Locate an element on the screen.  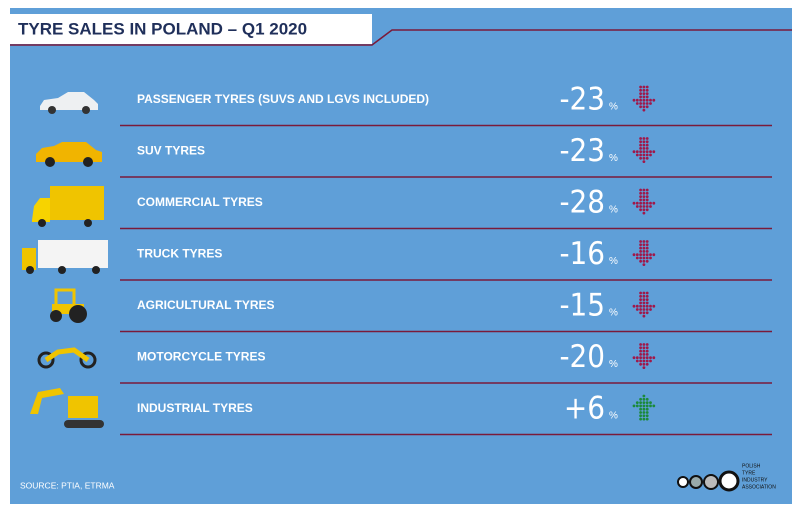
logo-word: POLISH is located at coordinates (751, 466).